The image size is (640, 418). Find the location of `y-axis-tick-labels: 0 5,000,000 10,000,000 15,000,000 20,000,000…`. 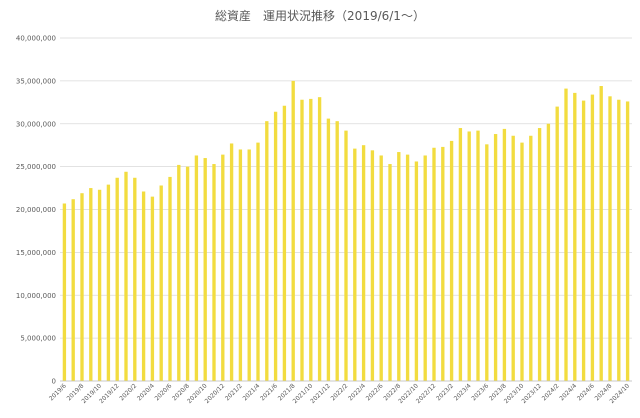

y-axis-tick-labels: 0 5,000,000 10,000,000 15,000,000 20,000,000… is located at coordinates (36, 210).